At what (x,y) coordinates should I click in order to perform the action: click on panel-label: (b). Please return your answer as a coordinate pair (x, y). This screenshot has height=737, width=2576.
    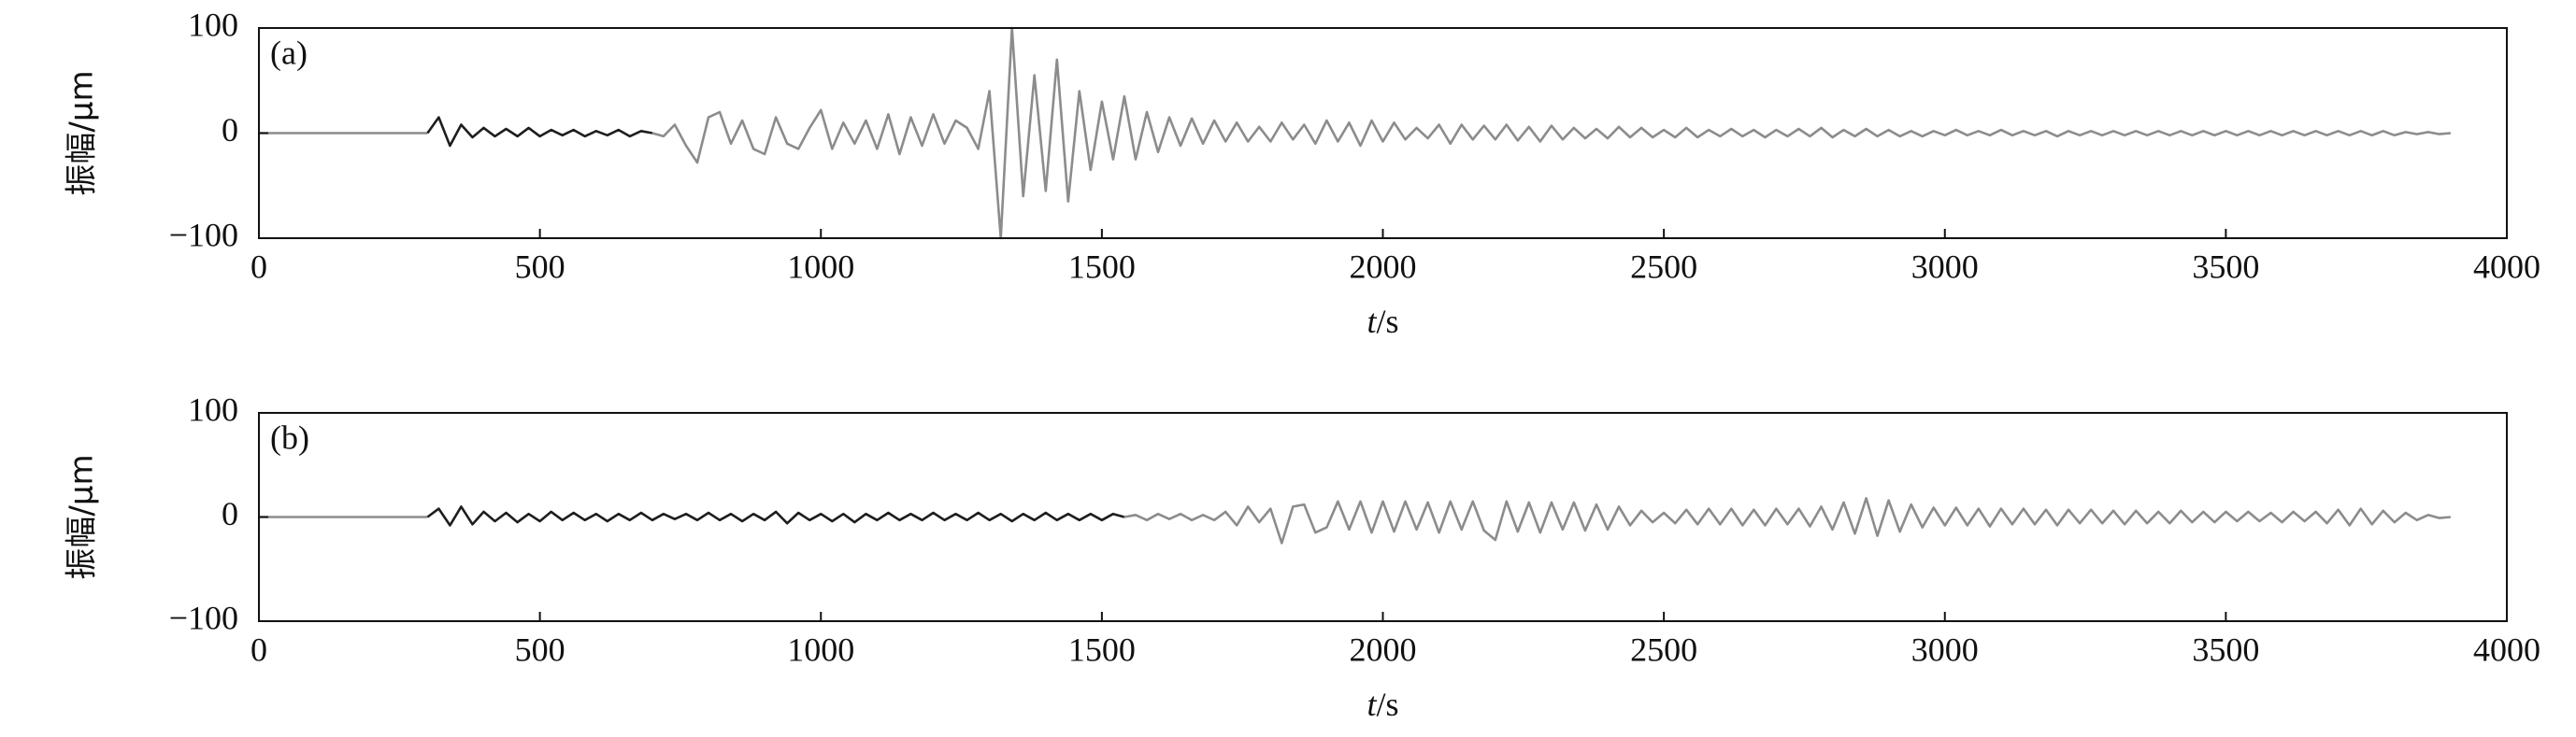
    Looking at the image, I should click on (289, 437).